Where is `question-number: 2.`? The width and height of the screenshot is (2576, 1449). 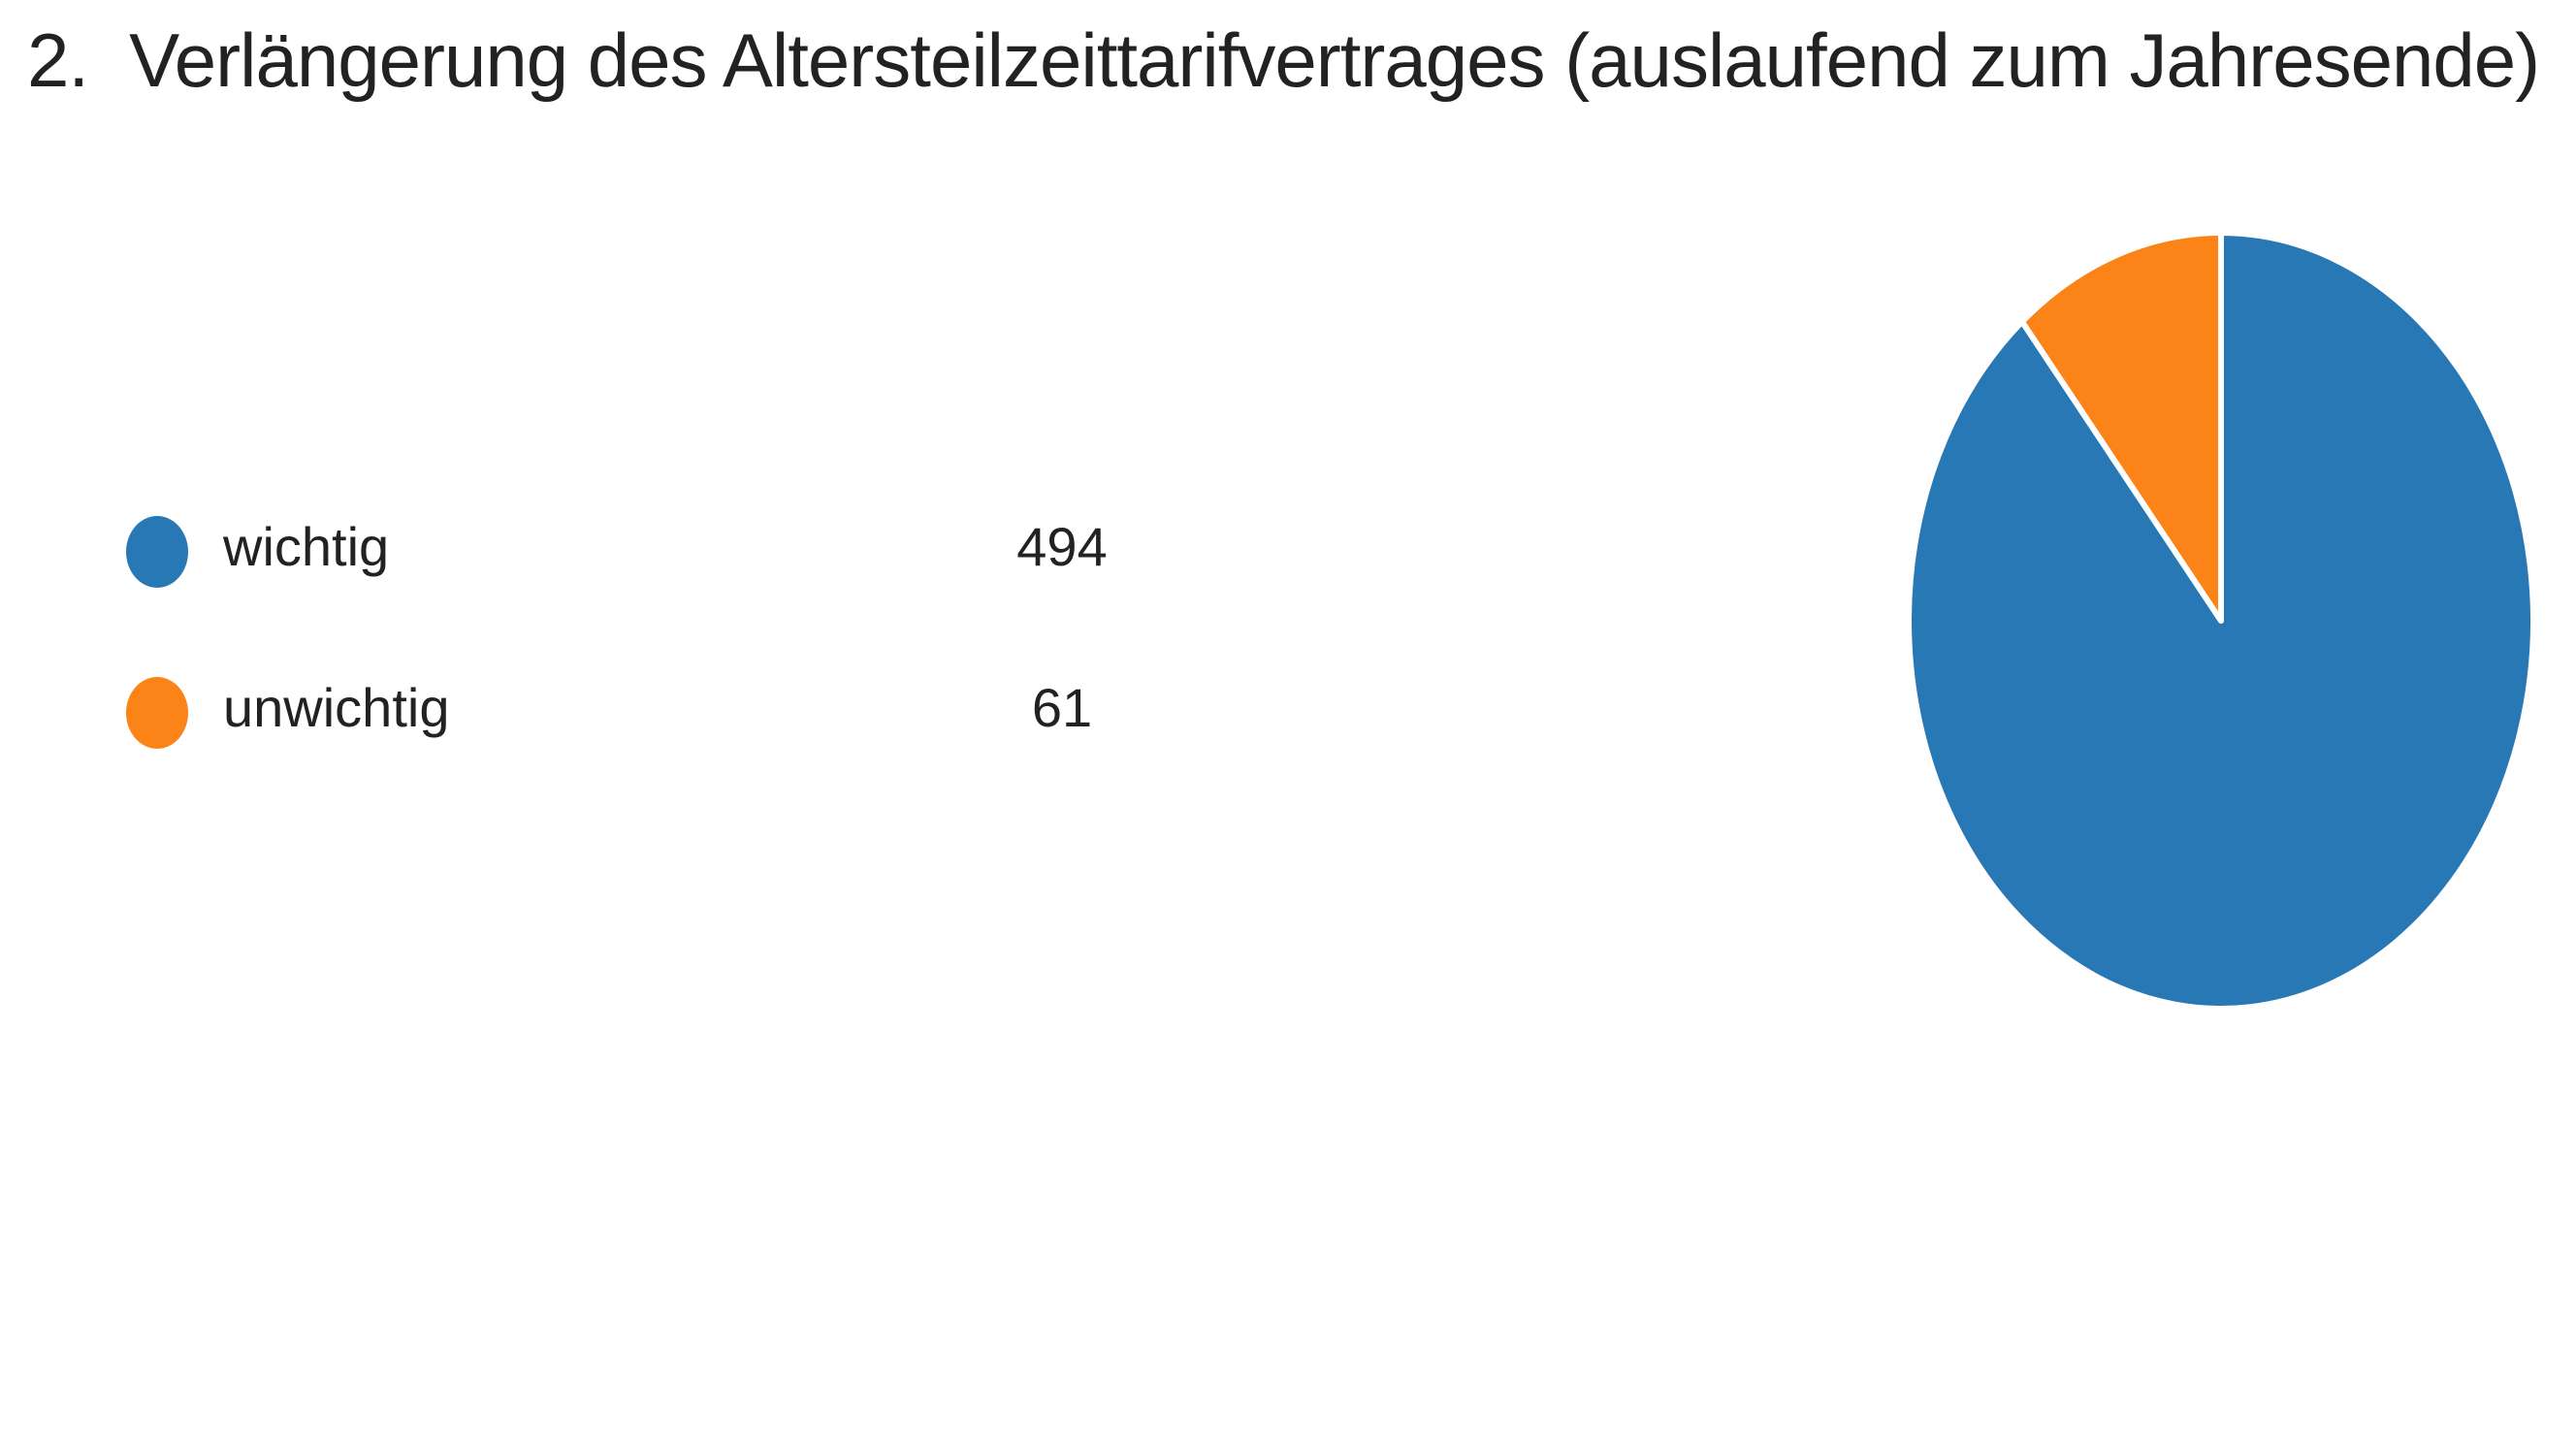
question-number: 2. is located at coordinates (58, 60).